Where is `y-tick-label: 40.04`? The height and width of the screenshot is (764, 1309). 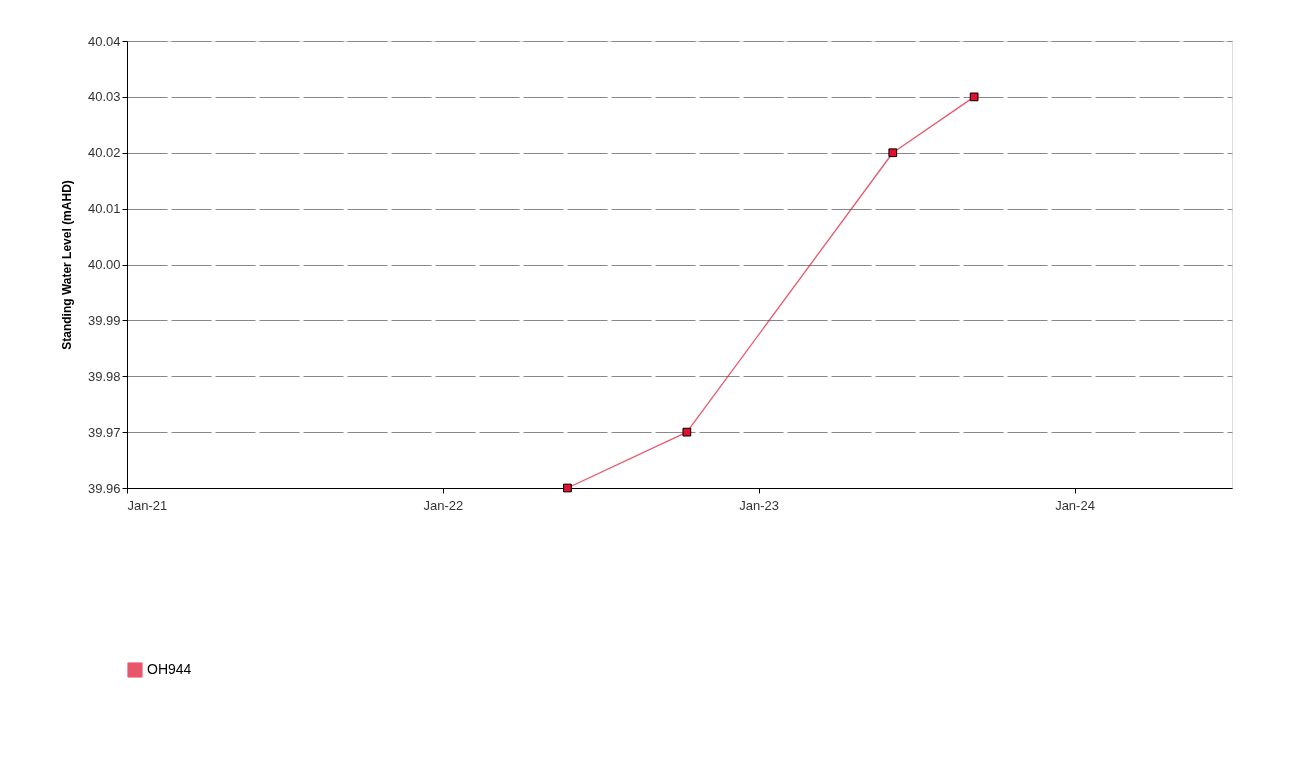
y-tick-label: 40.04 is located at coordinates (104, 41).